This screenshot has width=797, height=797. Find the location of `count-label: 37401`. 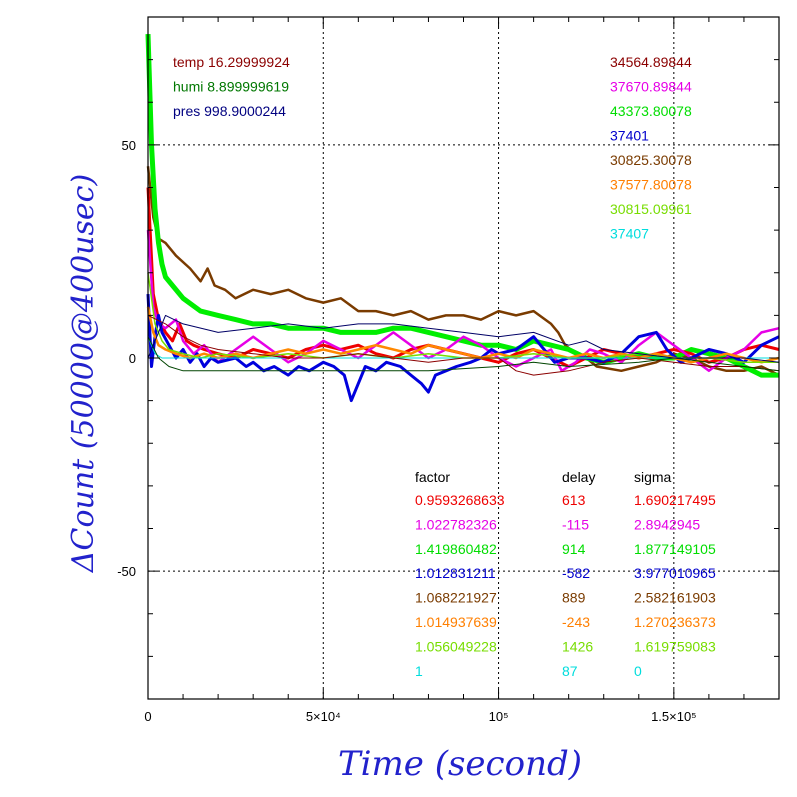

count-label: 37401 is located at coordinates (629, 136).